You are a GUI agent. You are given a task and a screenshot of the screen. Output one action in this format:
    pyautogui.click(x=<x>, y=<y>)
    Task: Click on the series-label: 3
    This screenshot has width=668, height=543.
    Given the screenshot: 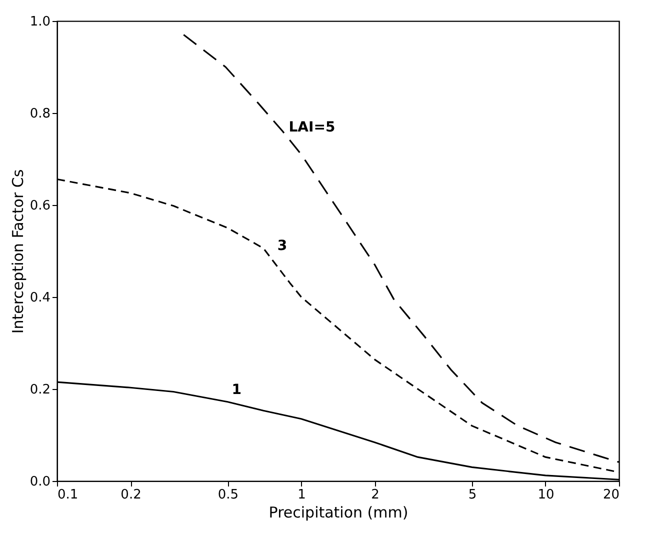 What is the action you would take?
    pyautogui.click(x=282, y=246)
    